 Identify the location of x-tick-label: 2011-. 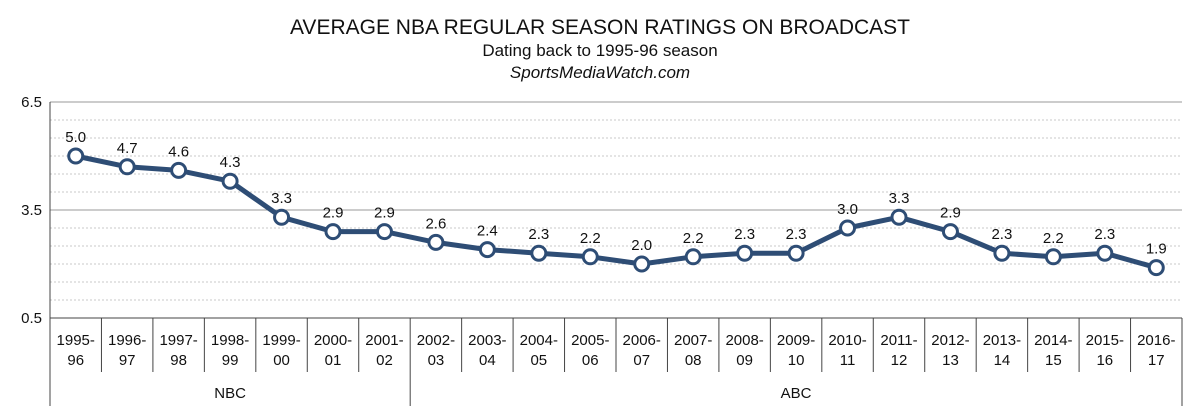
(898, 340).